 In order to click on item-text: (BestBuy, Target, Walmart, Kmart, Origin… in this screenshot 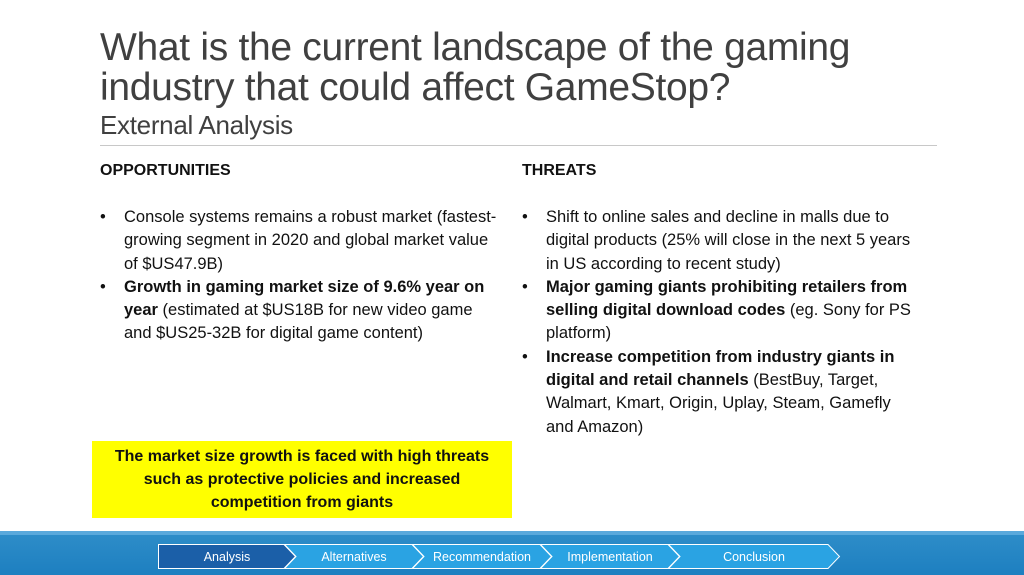, I will do `click(718, 403)`.